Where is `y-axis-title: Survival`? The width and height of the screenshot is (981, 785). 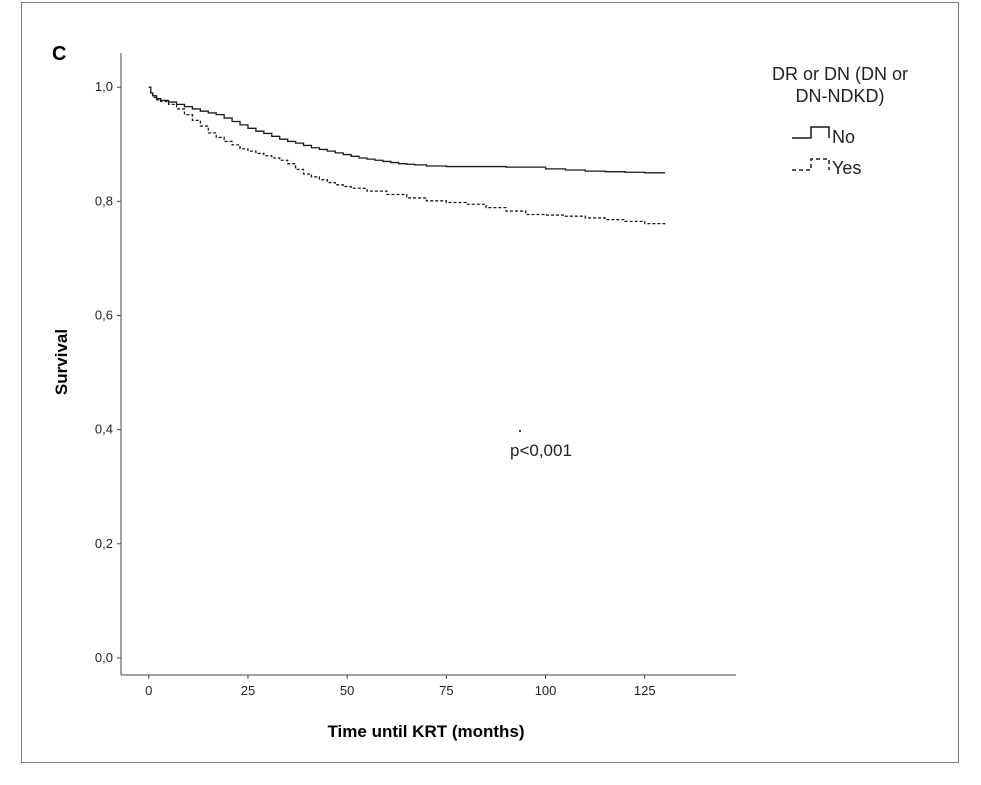 y-axis-title: Survival is located at coordinates (61, 362).